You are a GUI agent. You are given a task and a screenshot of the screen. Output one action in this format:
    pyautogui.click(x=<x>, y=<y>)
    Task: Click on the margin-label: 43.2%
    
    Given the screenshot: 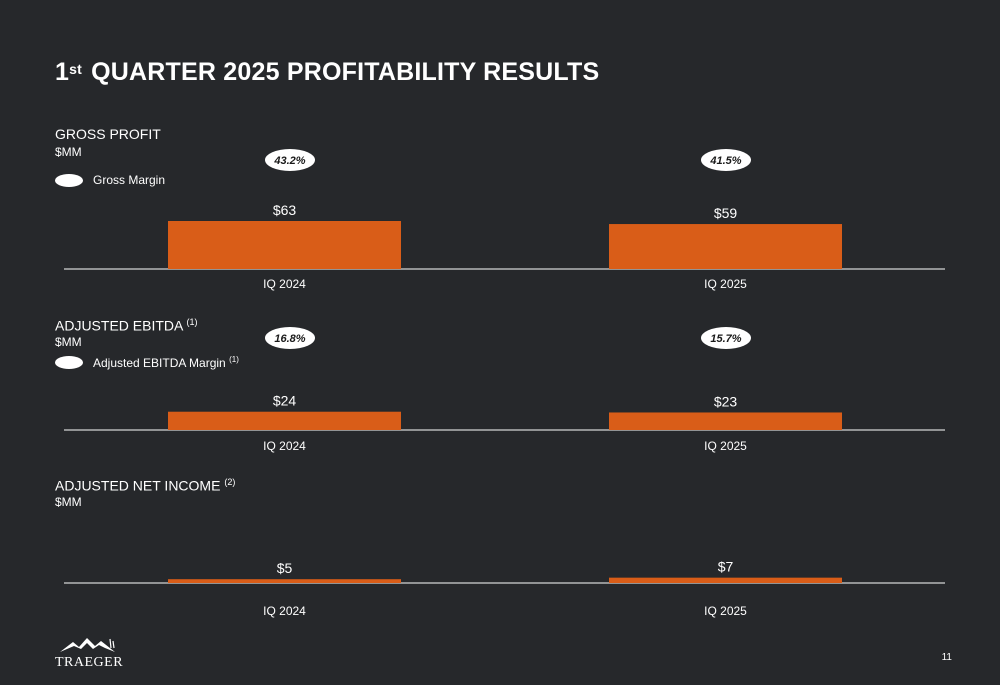 What is the action you would take?
    pyautogui.click(x=289, y=161)
    